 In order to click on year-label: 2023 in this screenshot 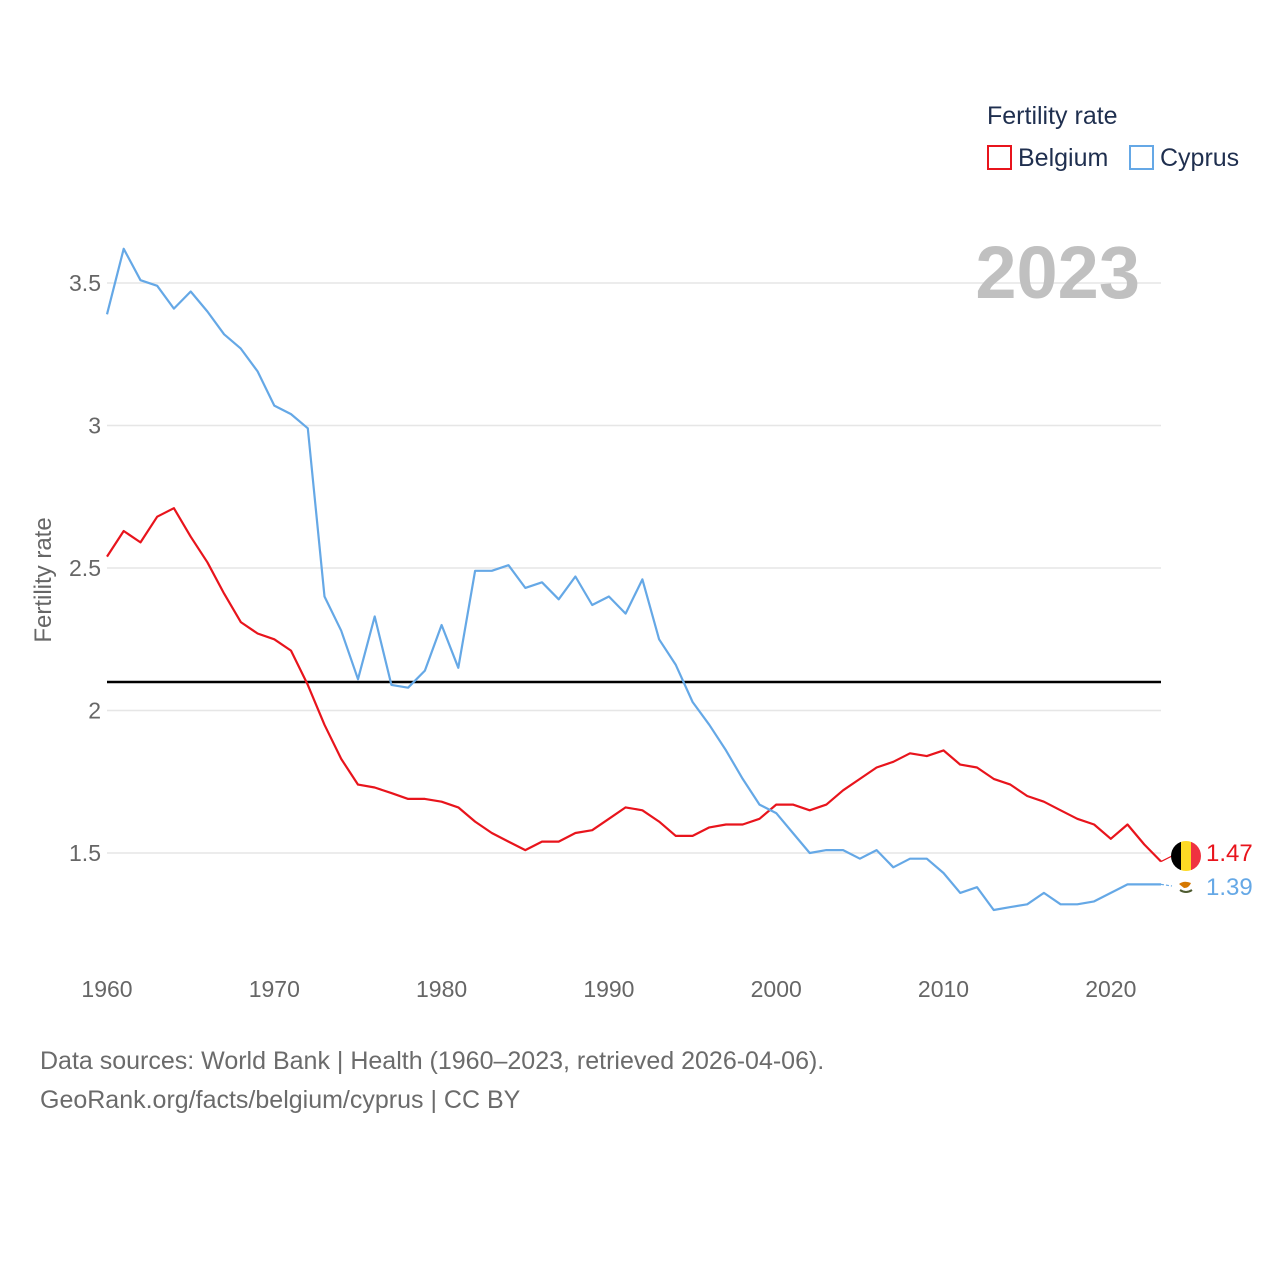, I will do `click(1057, 272)`.